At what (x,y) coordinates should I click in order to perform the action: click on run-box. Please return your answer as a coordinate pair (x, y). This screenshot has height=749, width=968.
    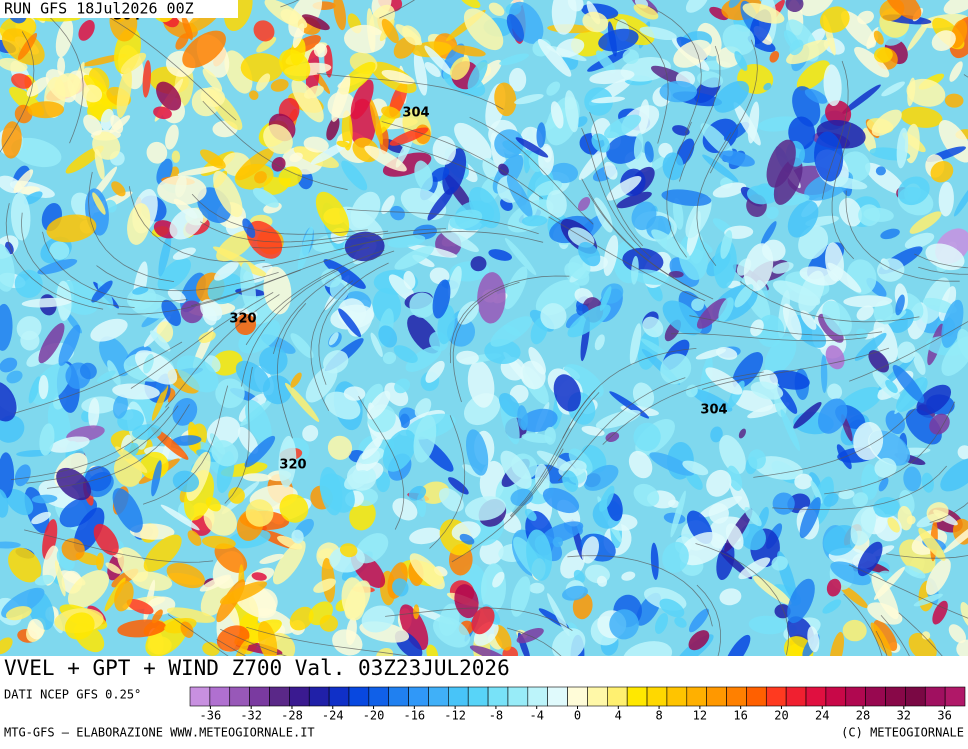
    Looking at the image, I should click on (119, 9).